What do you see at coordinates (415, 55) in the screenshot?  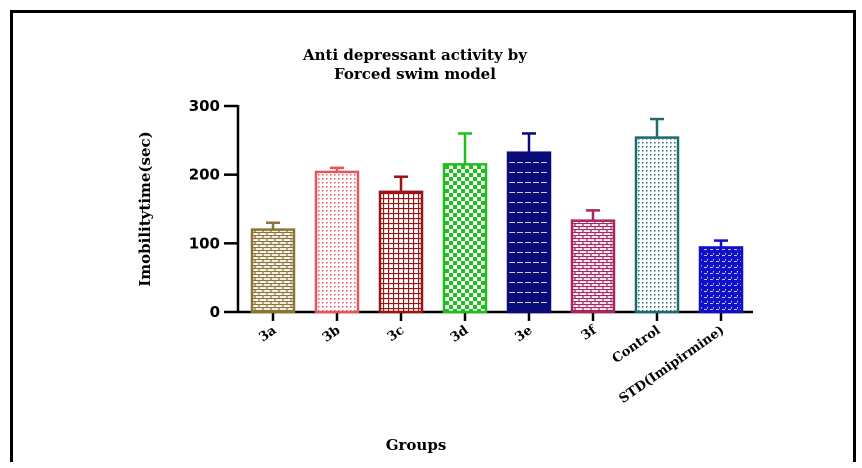 I see `chart-title-line-1: Anti depressant activity by` at bounding box center [415, 55].